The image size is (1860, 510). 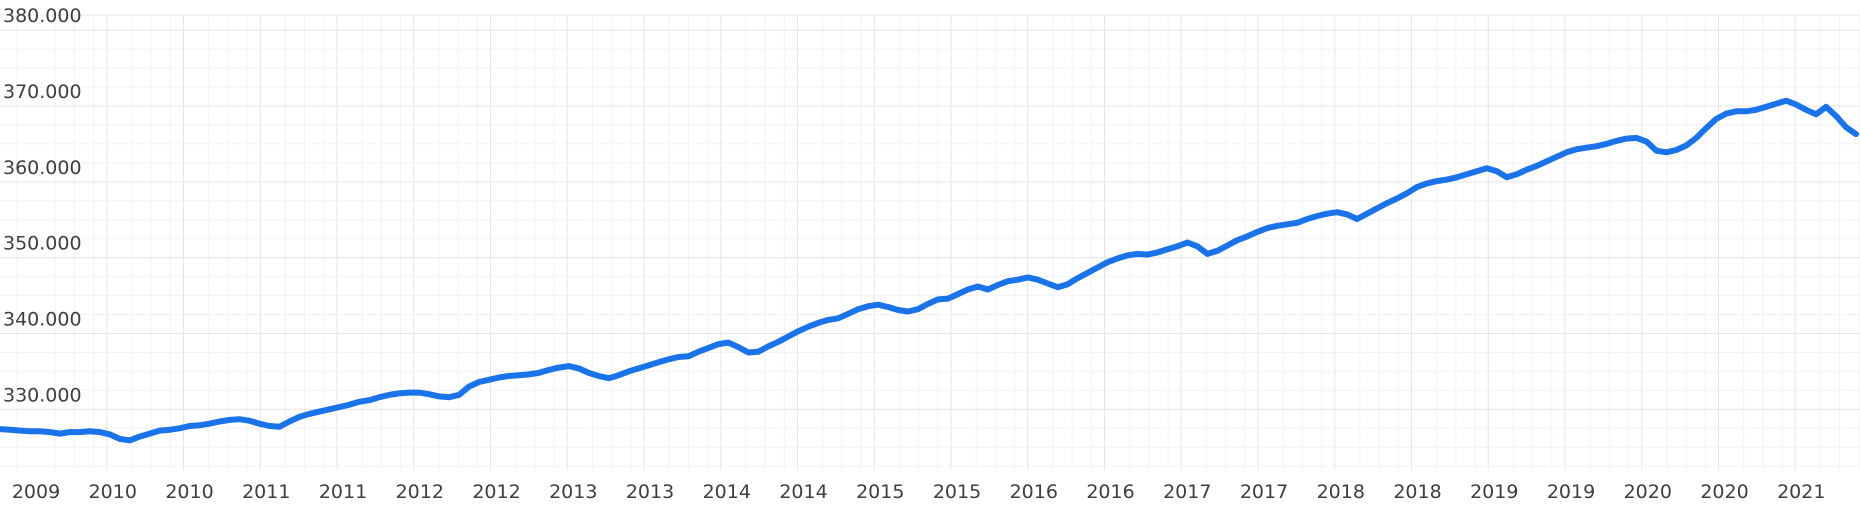 I want to click on y-tick-label: 340.000, so click(x=42, y=320).